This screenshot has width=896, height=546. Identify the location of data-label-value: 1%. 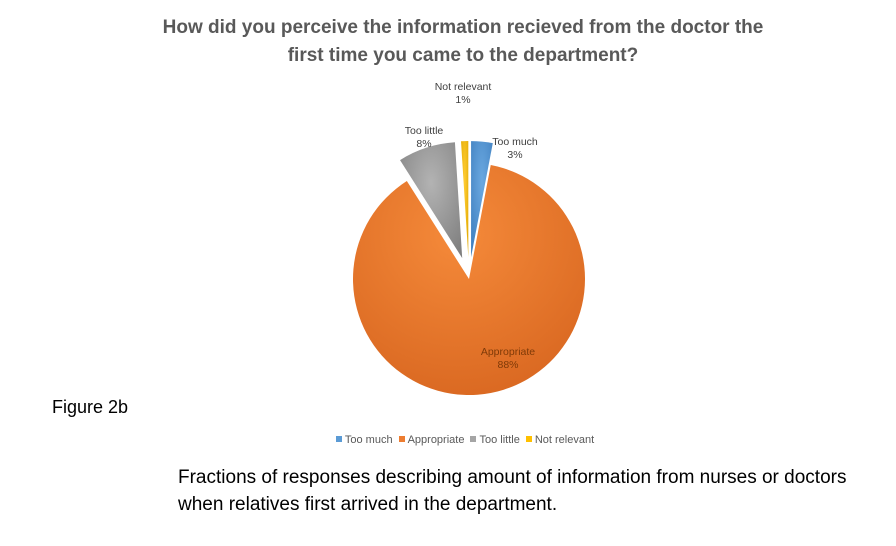
(462, 100).